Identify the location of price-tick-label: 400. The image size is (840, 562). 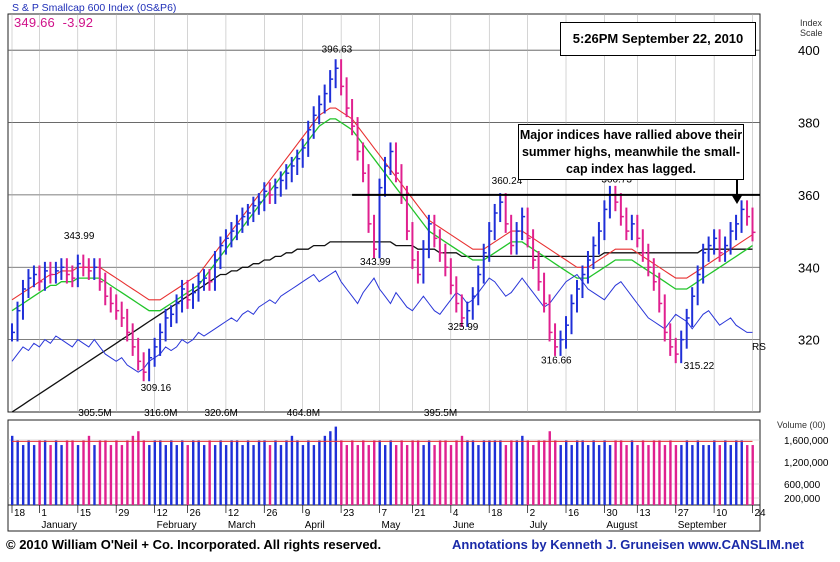
(809, 50).